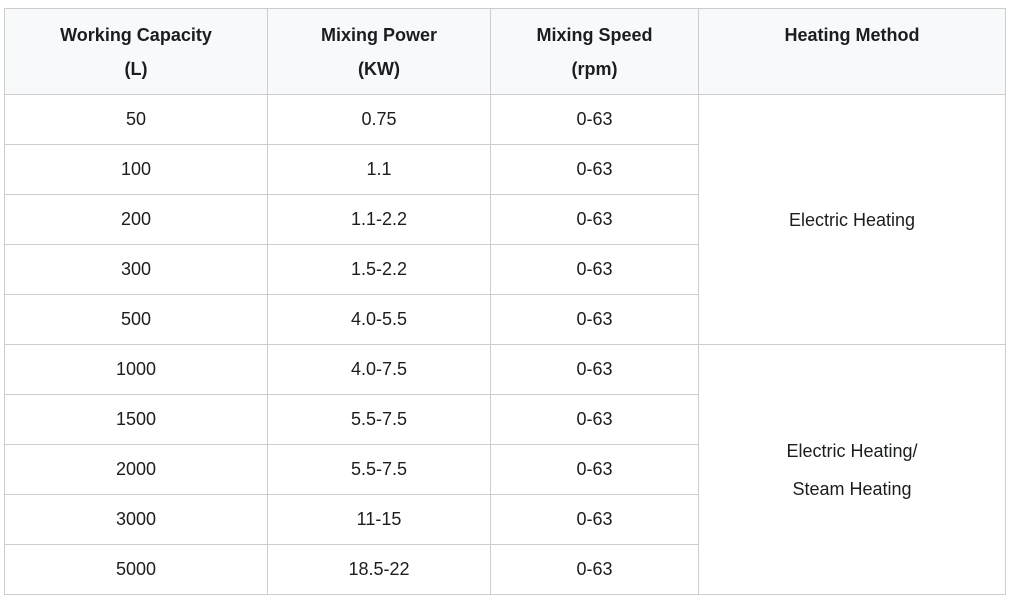 Image resolution: width=1012 pixels, height=605 pixels. I want to click on table-row: 3000 11-15 0-63, so click(505, 519).